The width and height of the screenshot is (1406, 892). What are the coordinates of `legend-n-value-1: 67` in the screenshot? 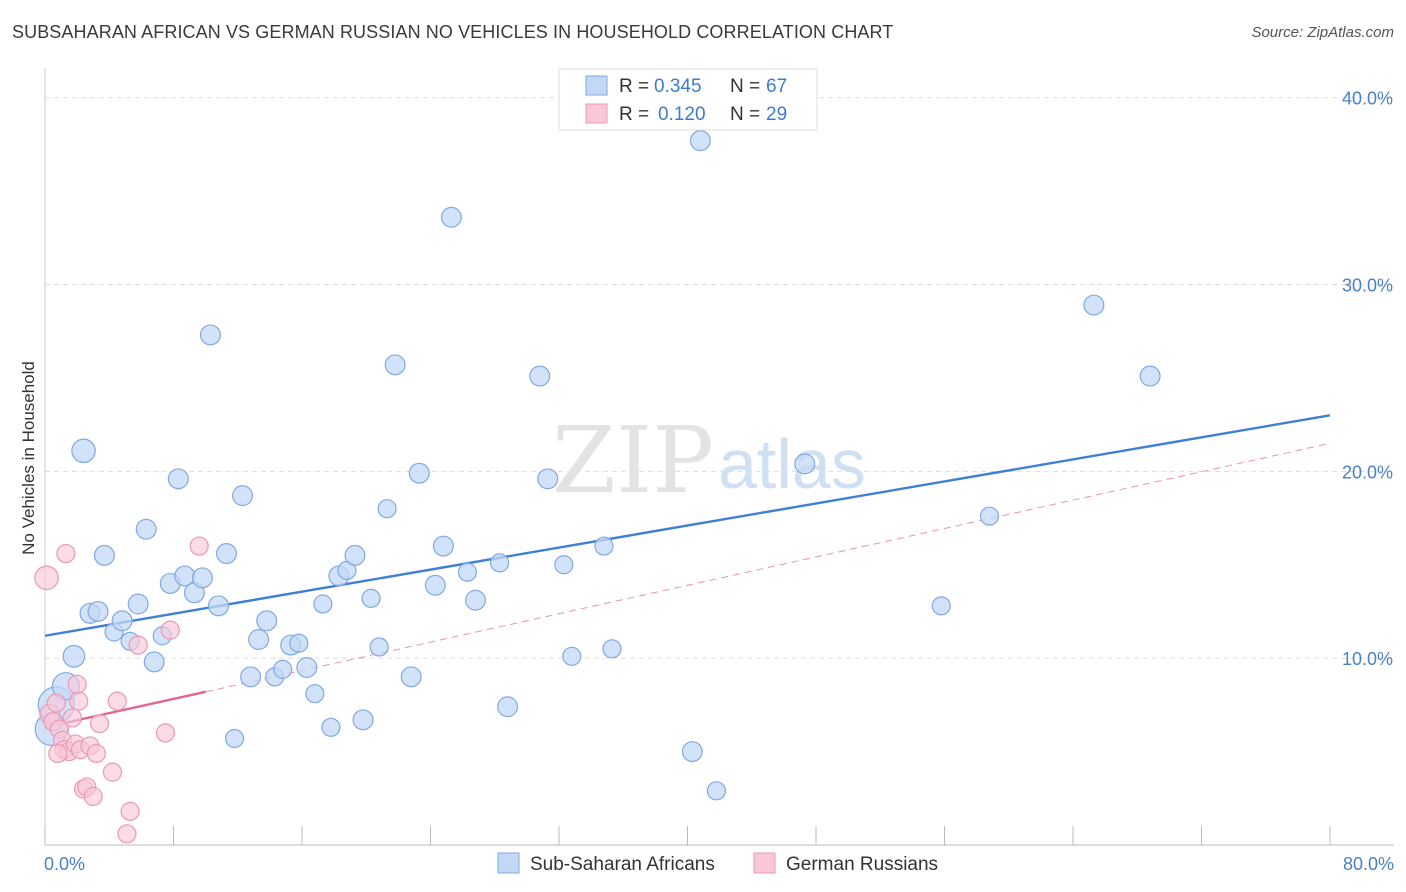 It's located at (776, 86).